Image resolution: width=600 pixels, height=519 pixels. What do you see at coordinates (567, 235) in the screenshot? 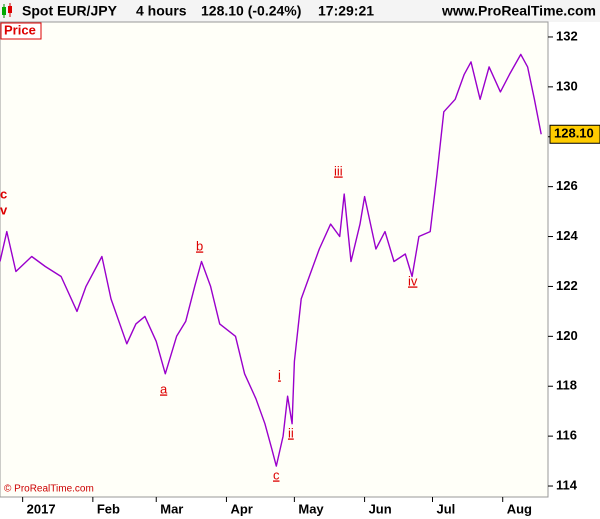
I see `y-tick-label: 124` at bounding box center [567, 235].